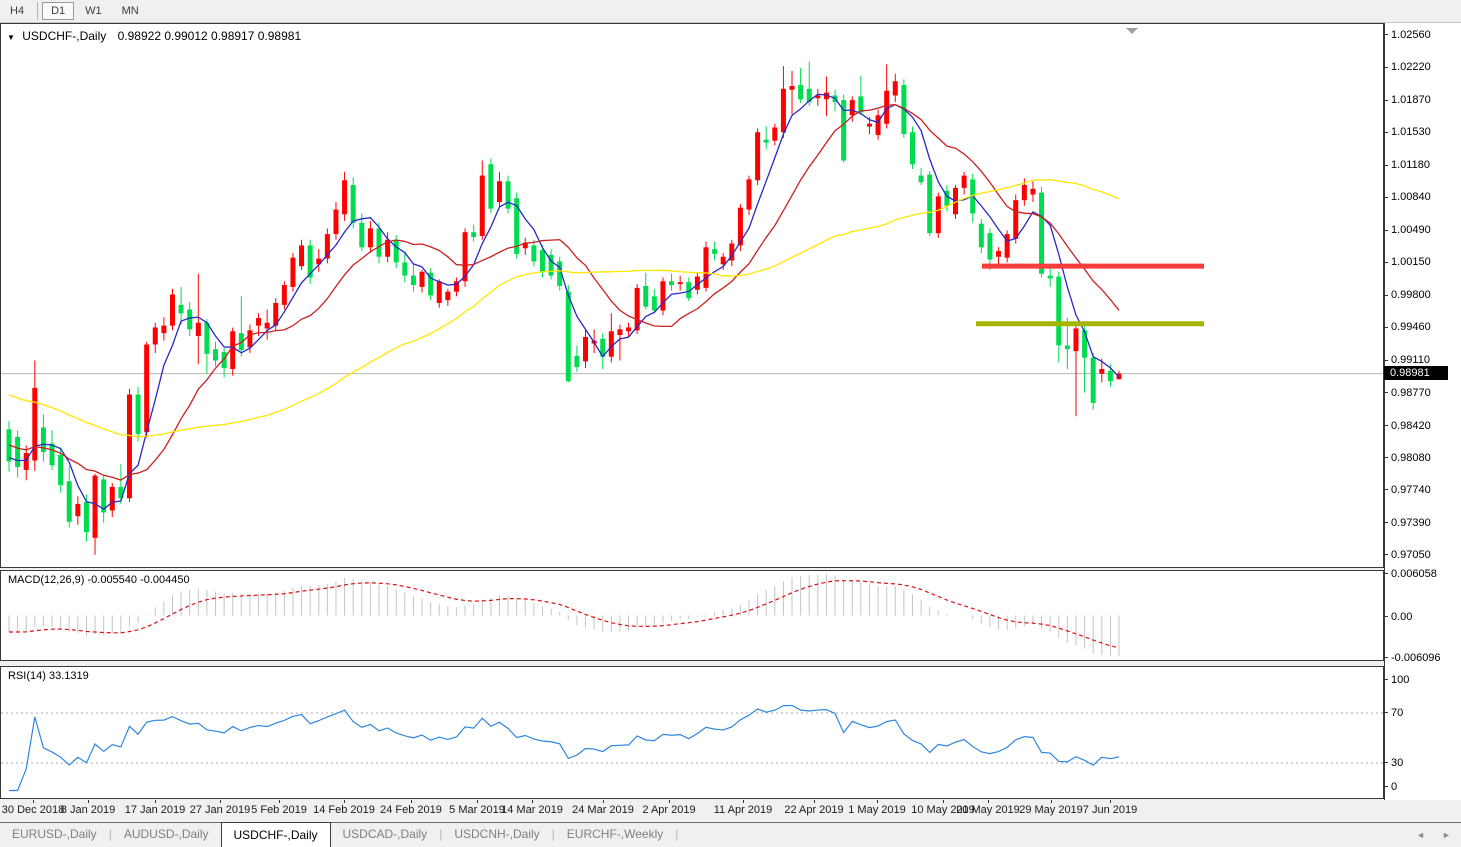  I want to click on rsi-panel: RSI(14) 33.1319, so click(692, 732).